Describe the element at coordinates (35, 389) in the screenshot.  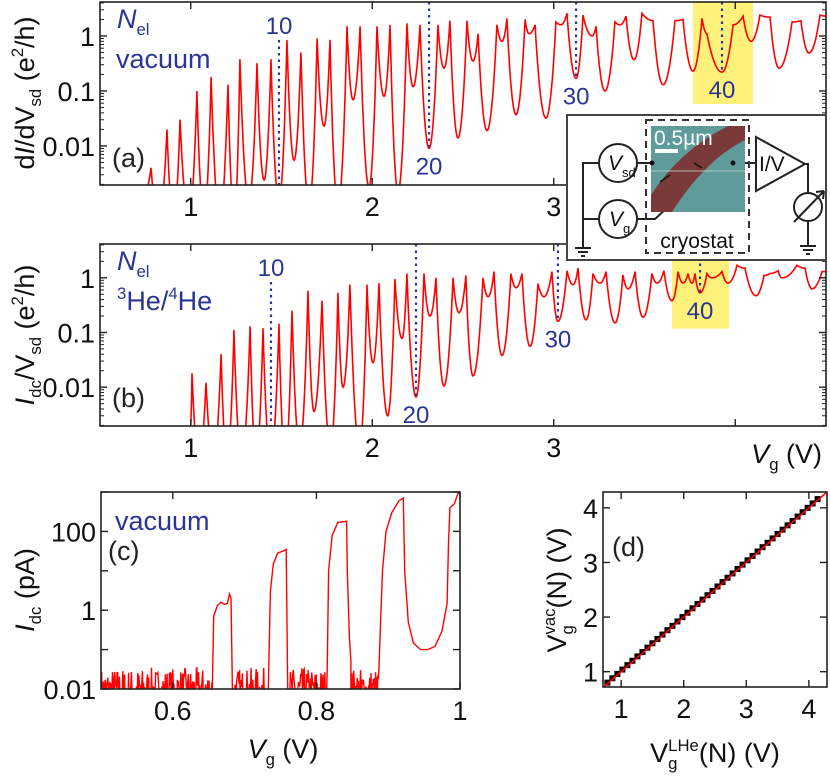
I see `label-part: dc` at that location.